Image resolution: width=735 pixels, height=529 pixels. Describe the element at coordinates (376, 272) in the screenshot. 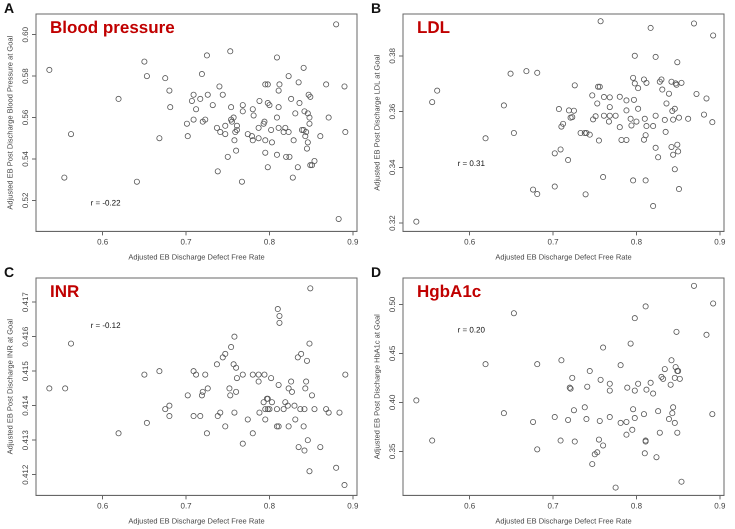

I see `text: D` at that location.